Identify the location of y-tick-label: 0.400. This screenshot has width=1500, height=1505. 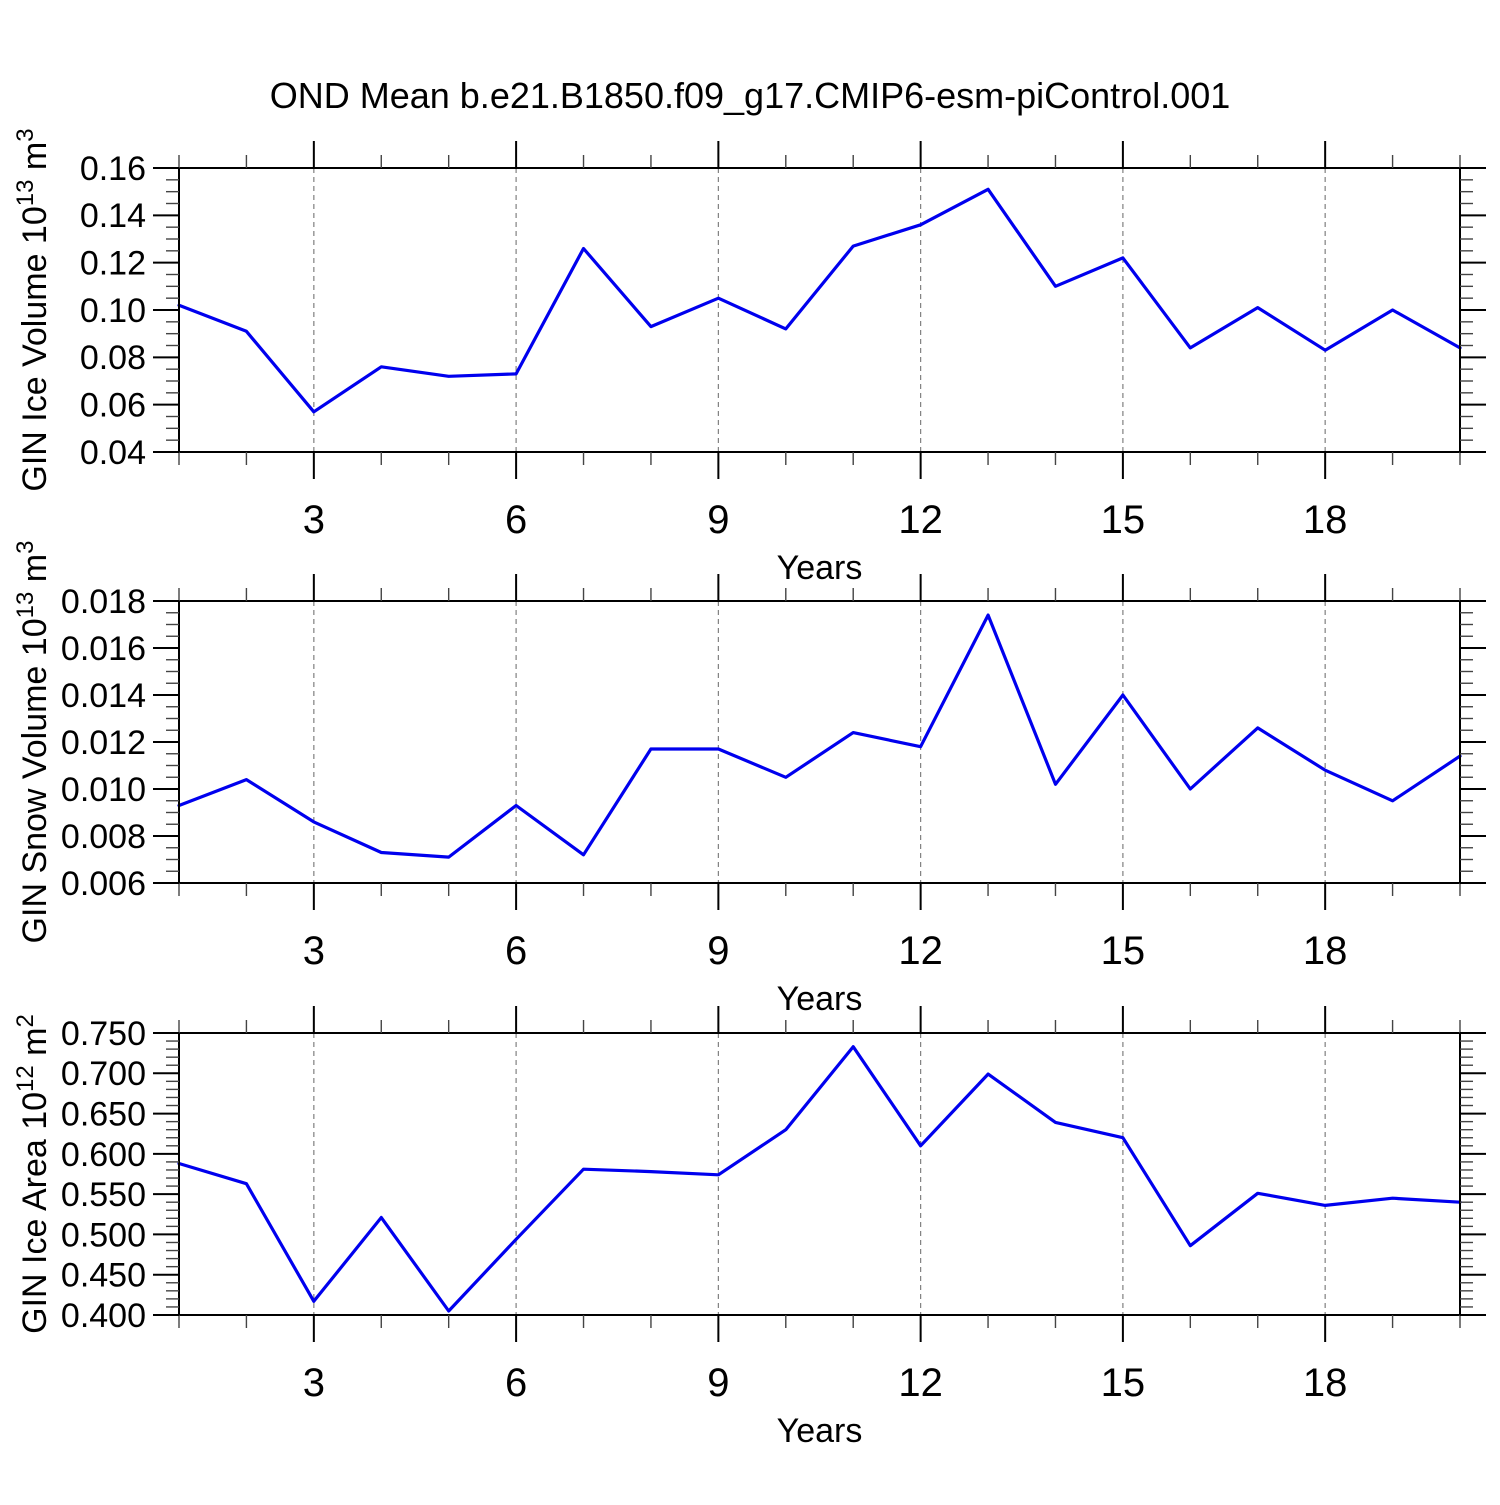
(103, 1316).